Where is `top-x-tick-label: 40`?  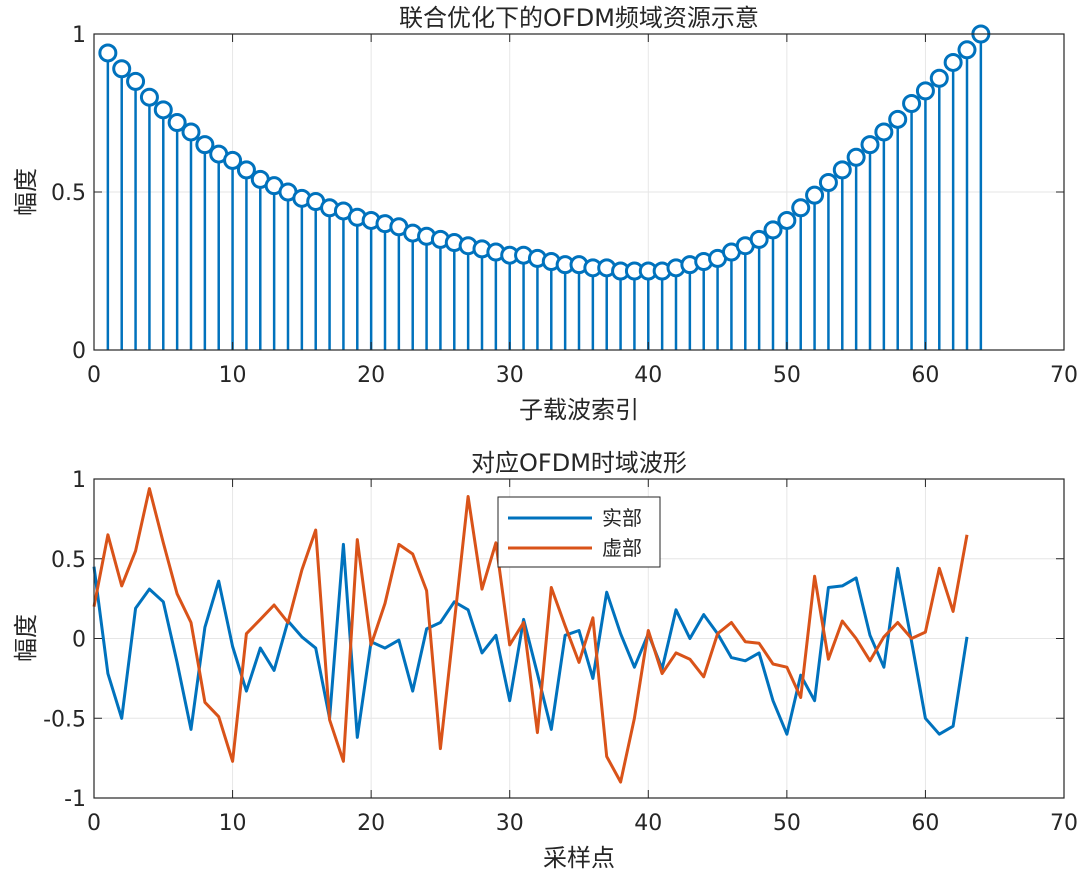 top-x-tick-label: 40 is located at coordinates (648, 375).